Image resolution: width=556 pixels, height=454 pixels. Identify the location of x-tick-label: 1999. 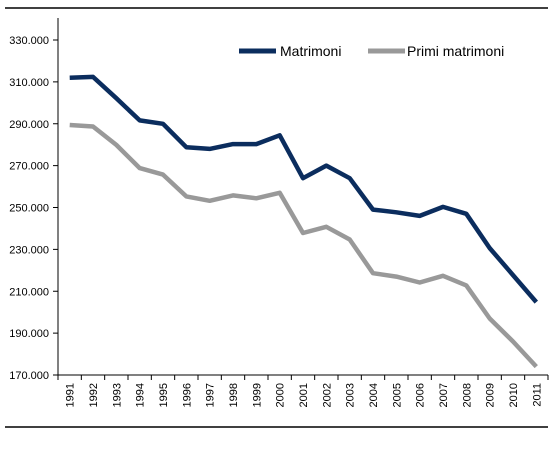
(257, 395).